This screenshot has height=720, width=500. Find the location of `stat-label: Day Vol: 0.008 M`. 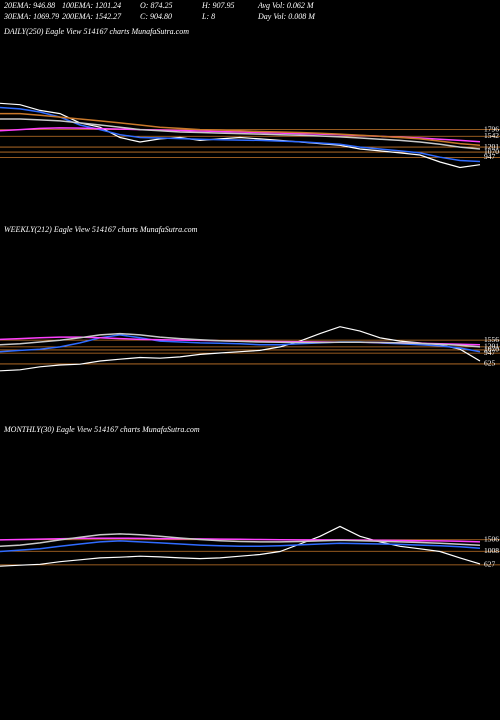

stat-label: Day Vol: 0.008 M is located at coordinates (286, 16).